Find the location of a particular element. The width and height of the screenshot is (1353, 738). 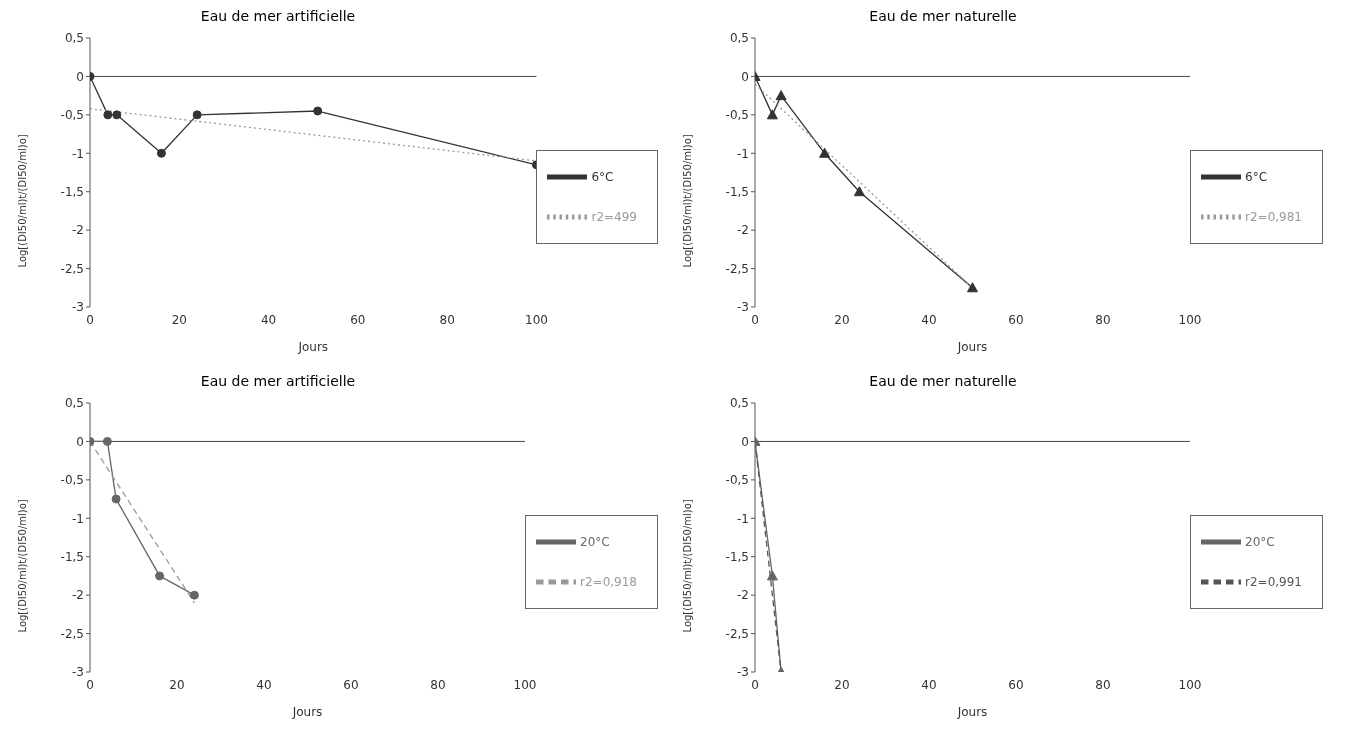

legend-label: r2=0,918 is located at coordinates (608, 581).